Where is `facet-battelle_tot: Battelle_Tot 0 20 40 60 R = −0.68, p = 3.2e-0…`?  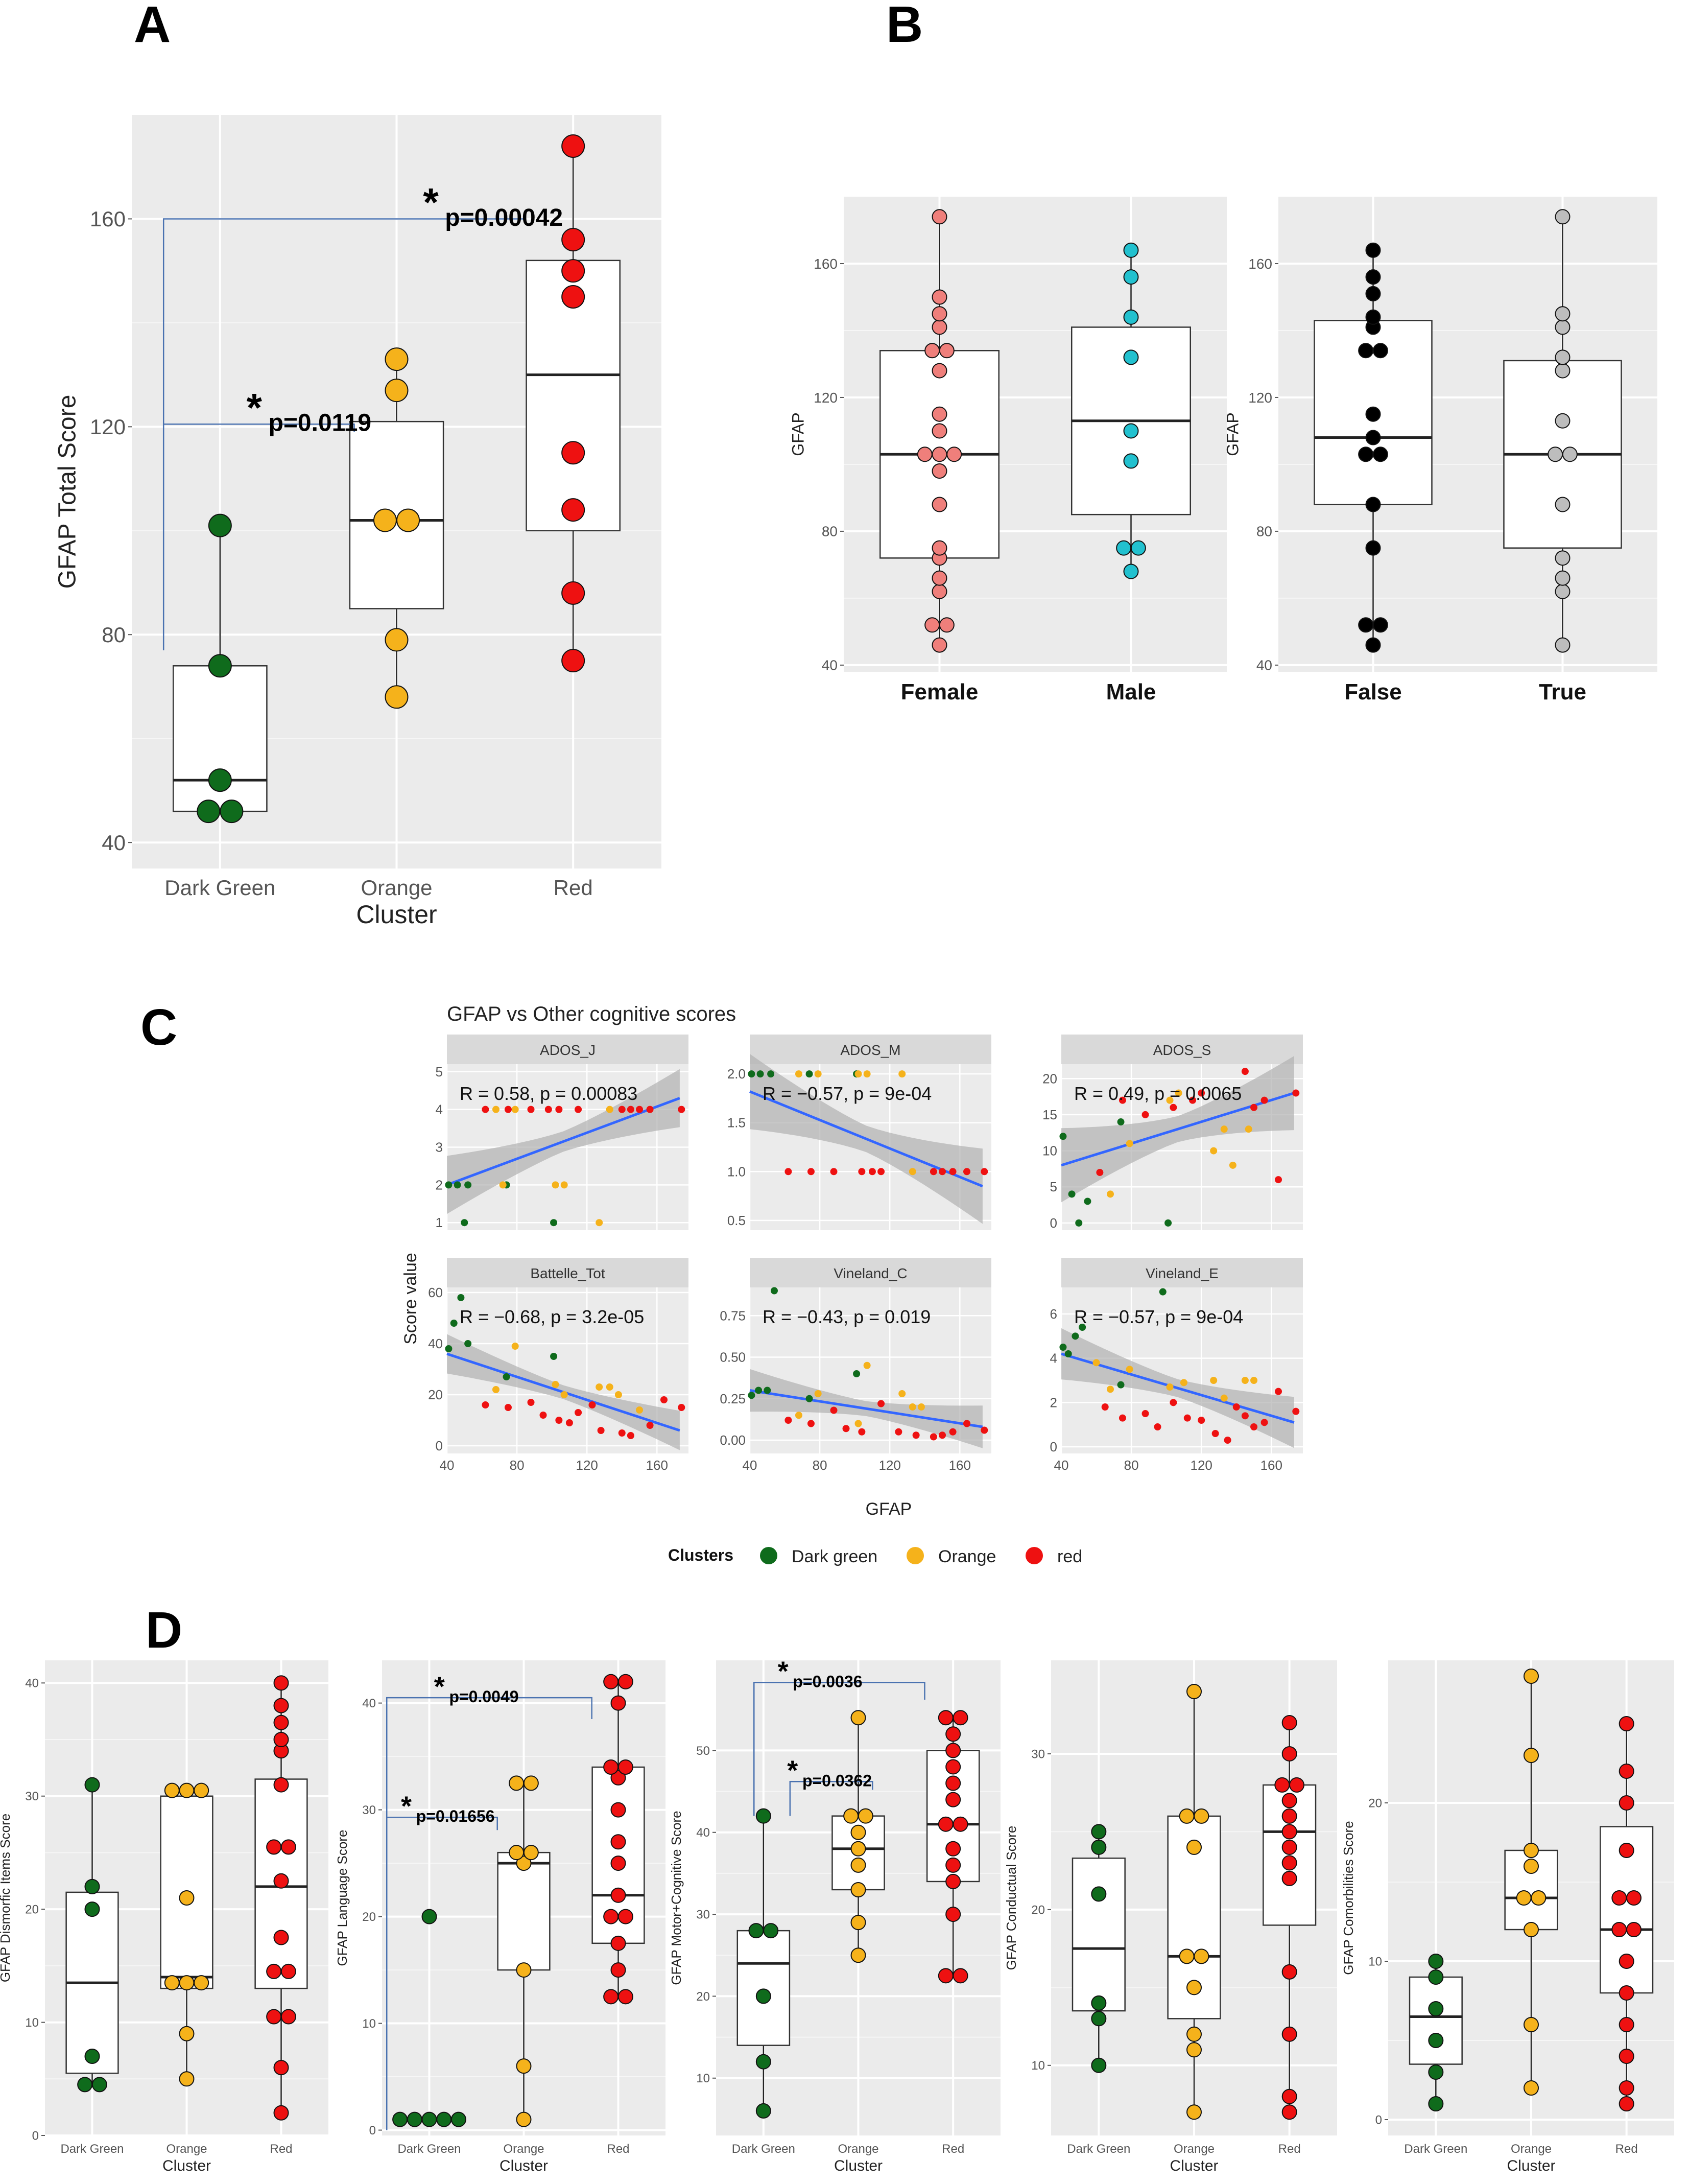 facet-battelle_tot: Battelle_Tot 0 20 40 60 R = −0.68, p = 3.2e-0… is located at coordinates (558, 1365).